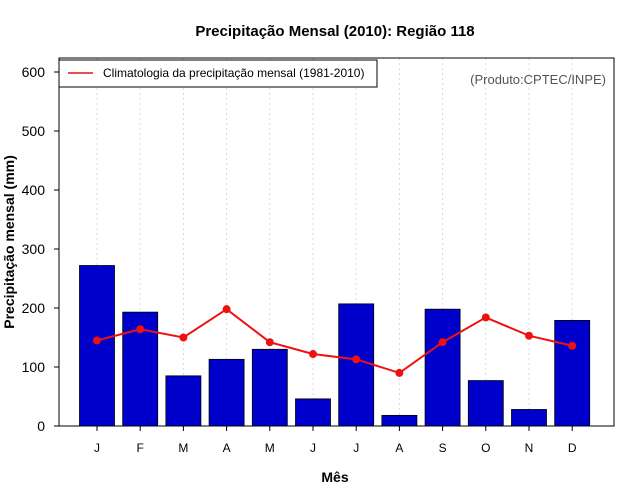 This screenshot has width=640, height=500. What do you see at coordinates (34, 249) in the screenshot?
I see `y-tick-label: 300` at bounding box center [34, 249].